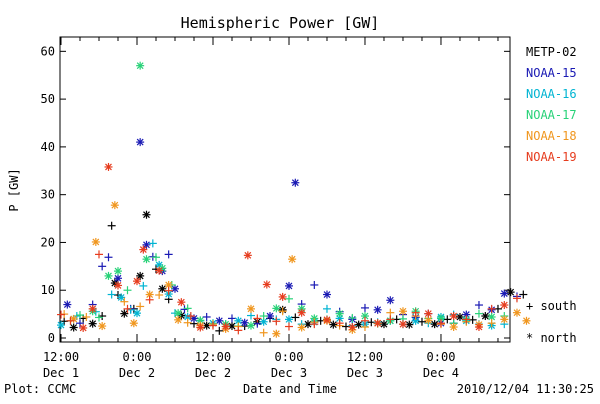 The height and width of the screenshot is (404, 600). What do you see at coordinates (551, 306) in the screenshot?
I see `marker-legend-south: + south` at bounding box center [551, 306].